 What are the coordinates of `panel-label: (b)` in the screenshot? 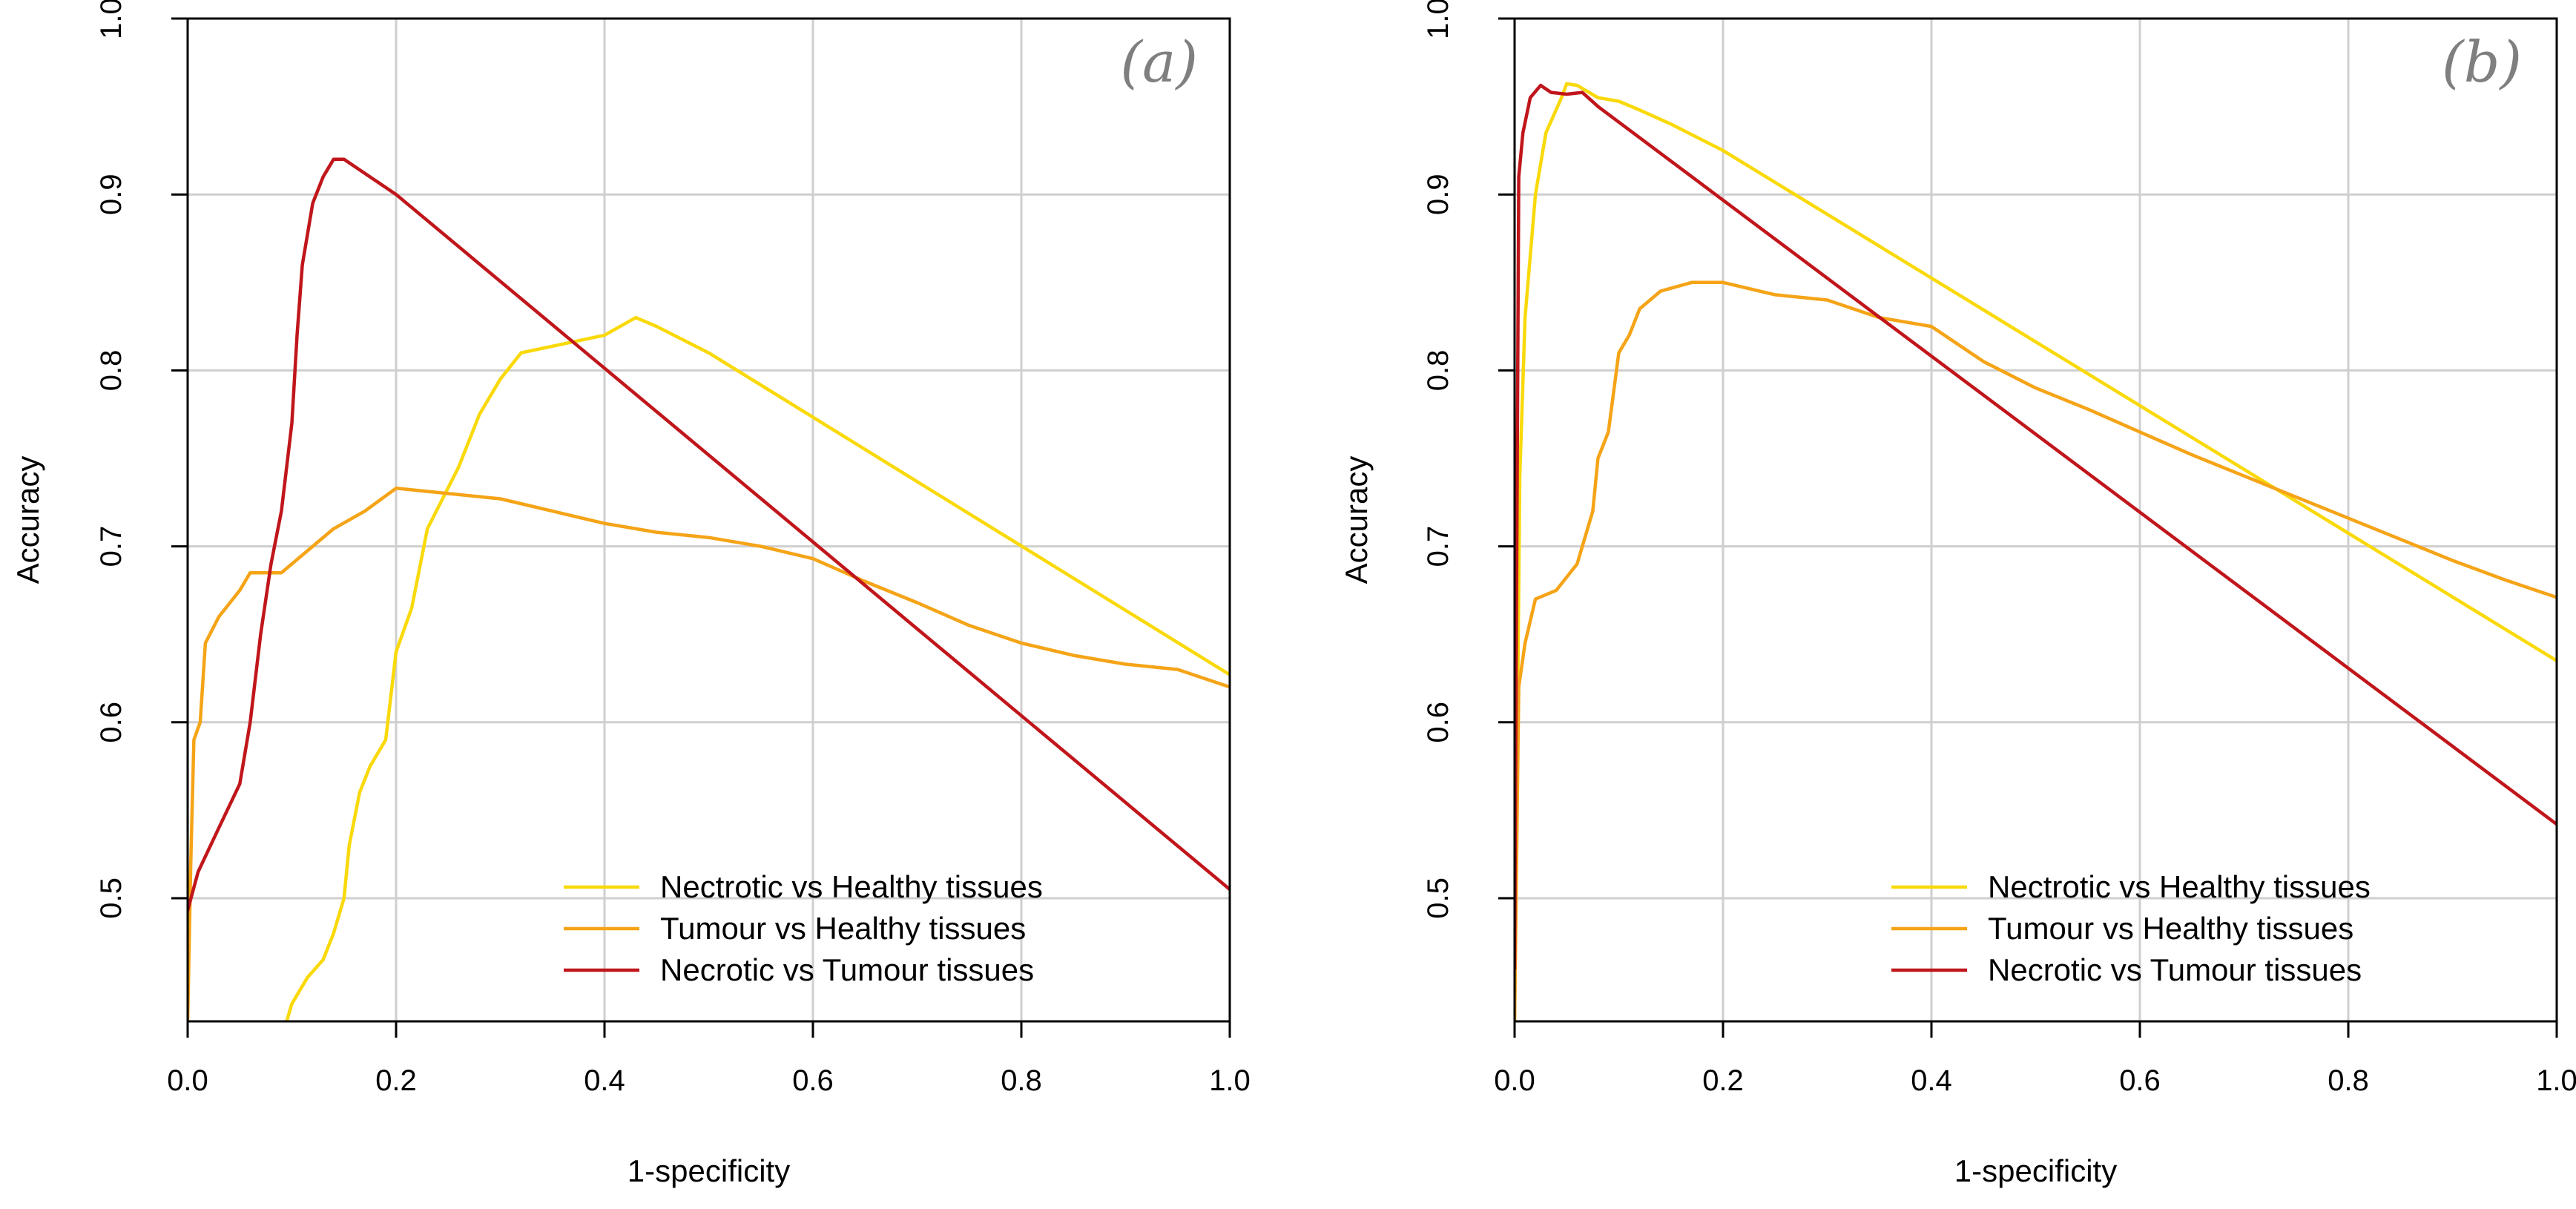 It's located at (2482, 62).